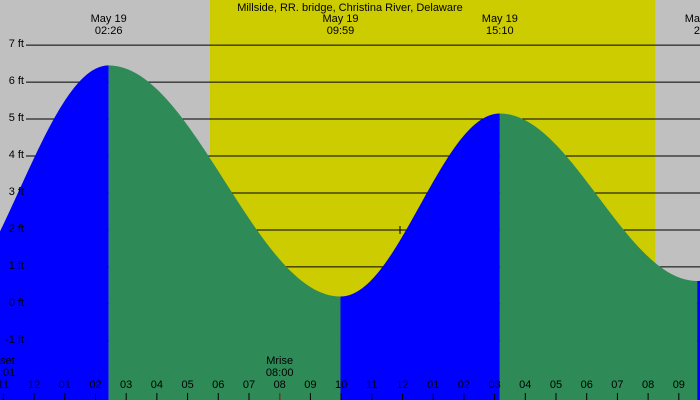 The height and width of the screenshot is (400, 700). What do you see at coordinates (16, 81) in the screenshot?
I see `y-tick-label: 6 ft` at bounding box center [16, 81].